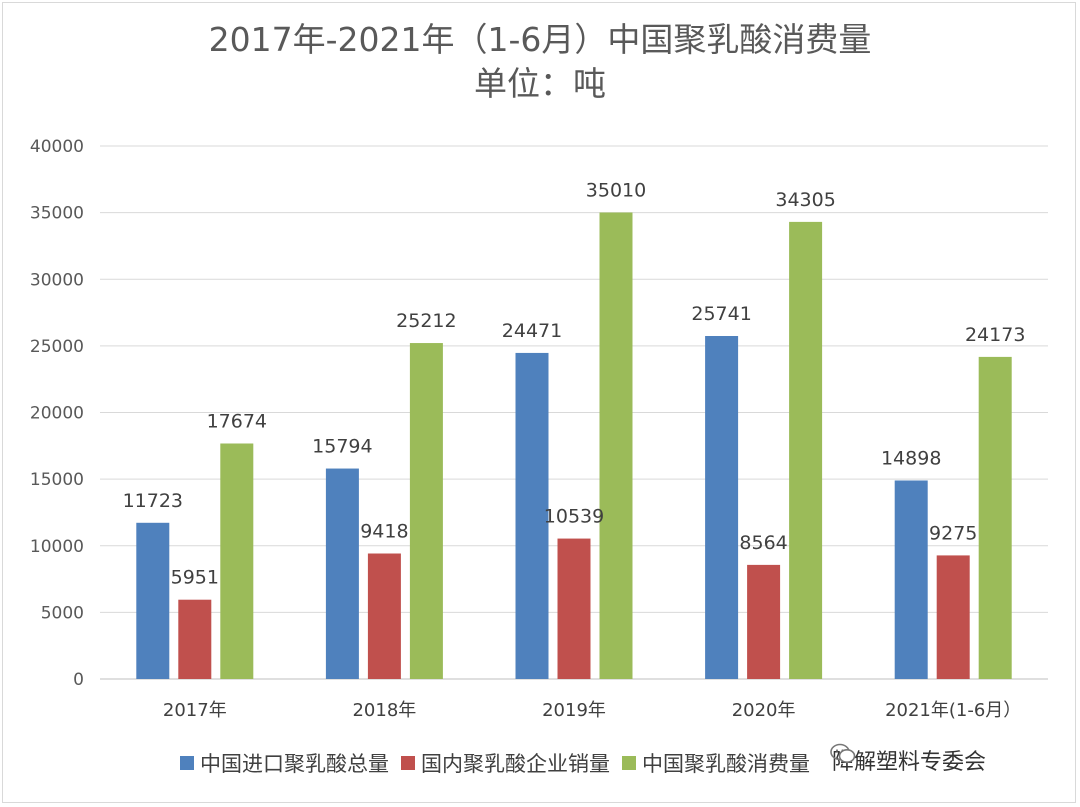  What do you see at coordinates (805, 200) in the screenshot?
I see `data-label: 34305` at bounding box center [805, 200].